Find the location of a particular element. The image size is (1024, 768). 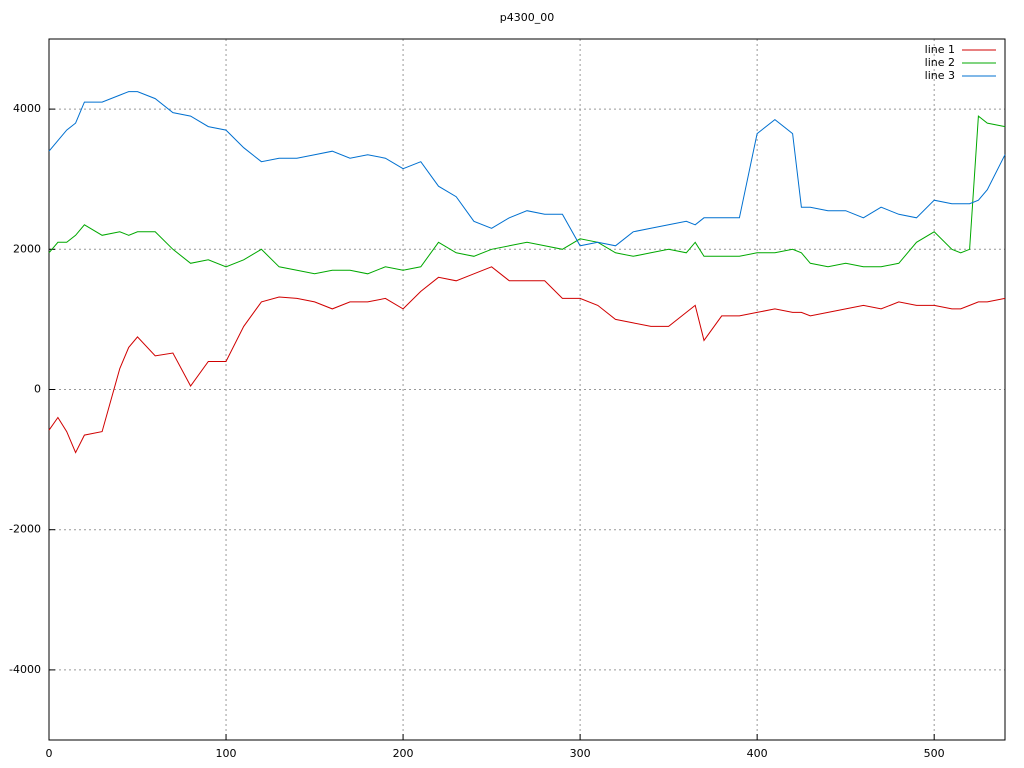

x-tick-label: 500 is located at coordinates (934, 753).